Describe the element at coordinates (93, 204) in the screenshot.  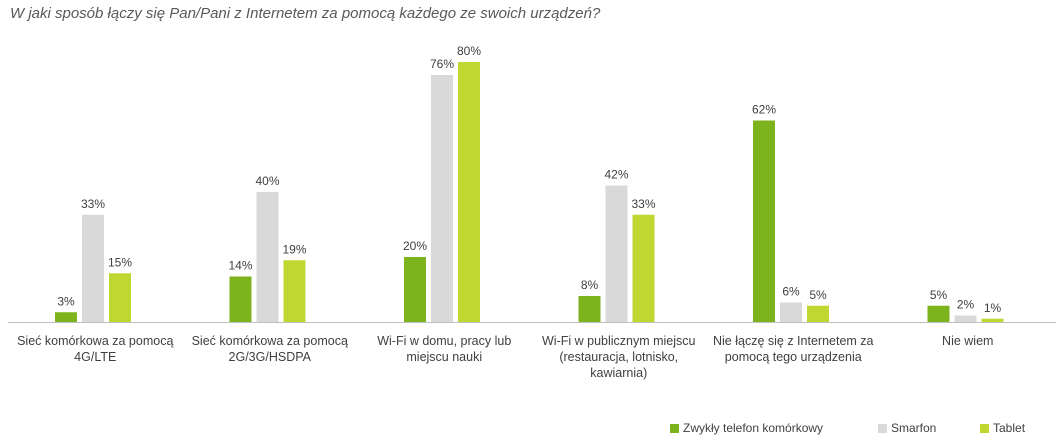
I see `data-label-smarfon-1: 33%` at that location.